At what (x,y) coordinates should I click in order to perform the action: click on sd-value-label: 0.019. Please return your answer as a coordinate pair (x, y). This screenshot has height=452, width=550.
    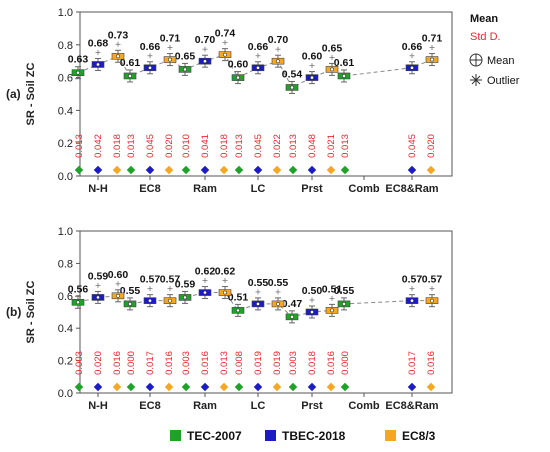
    Looking at the image, I should click on (258, 363).